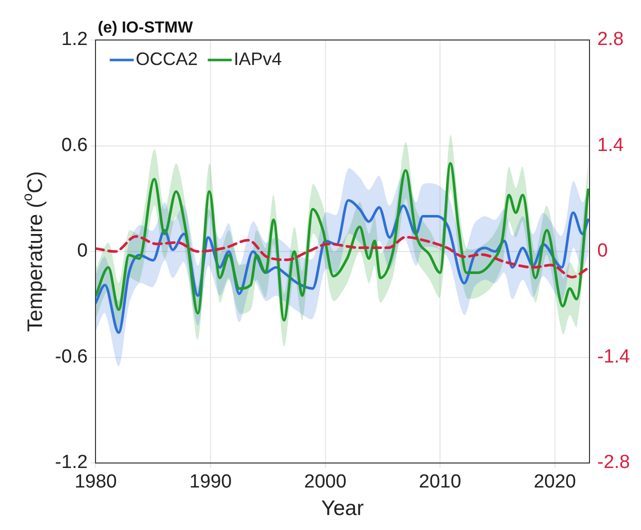  Describe the element at coordinates (325, 482) in the screenshot. I see `x-tick-label: 2000` at that location.